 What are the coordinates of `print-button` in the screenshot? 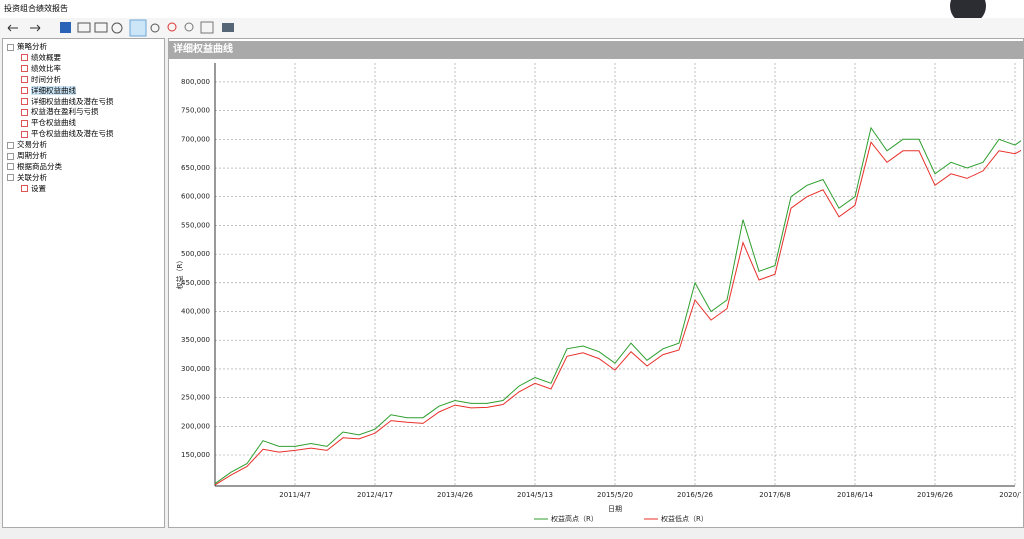 It's located at (101, 27).